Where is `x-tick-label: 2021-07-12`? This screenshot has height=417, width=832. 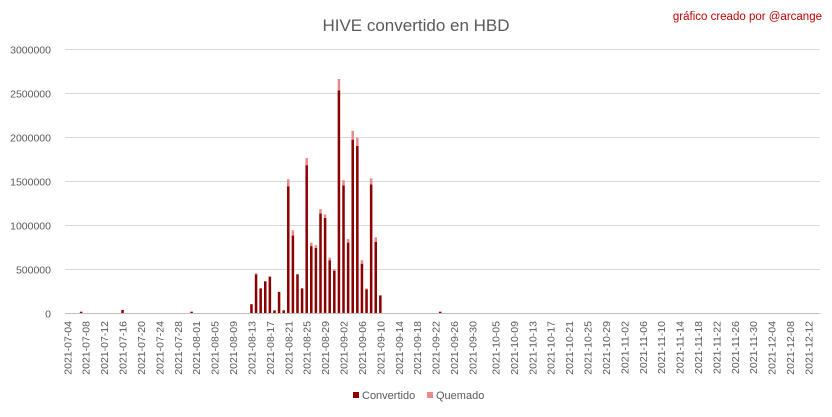 x-tick-label: 2021-07-12 is located at coordinates (105, 348).